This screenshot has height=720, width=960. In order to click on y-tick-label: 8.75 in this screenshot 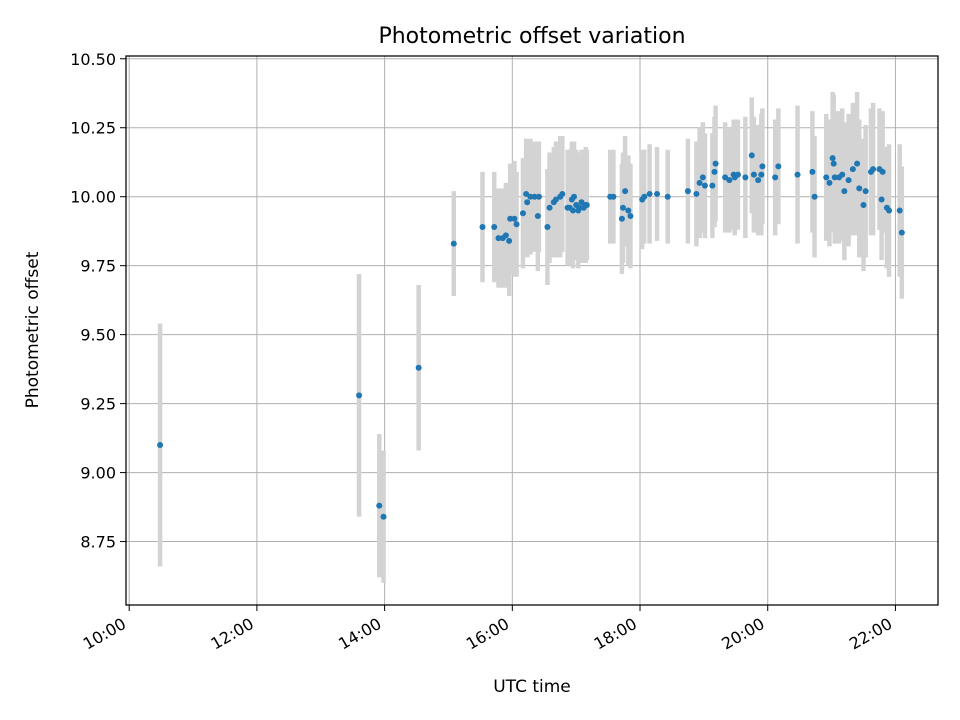, I will do `click(98, 542)`.